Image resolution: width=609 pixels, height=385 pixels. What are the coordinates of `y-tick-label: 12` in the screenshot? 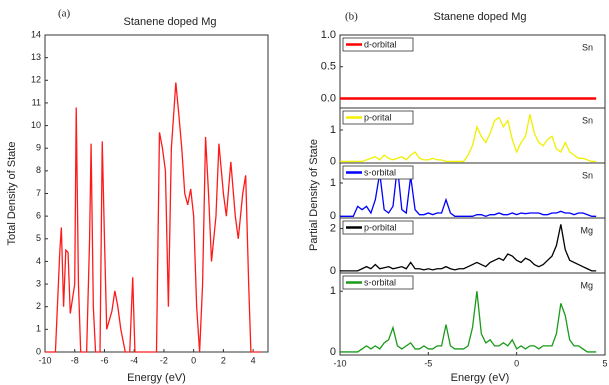 It's located at (36, 80).